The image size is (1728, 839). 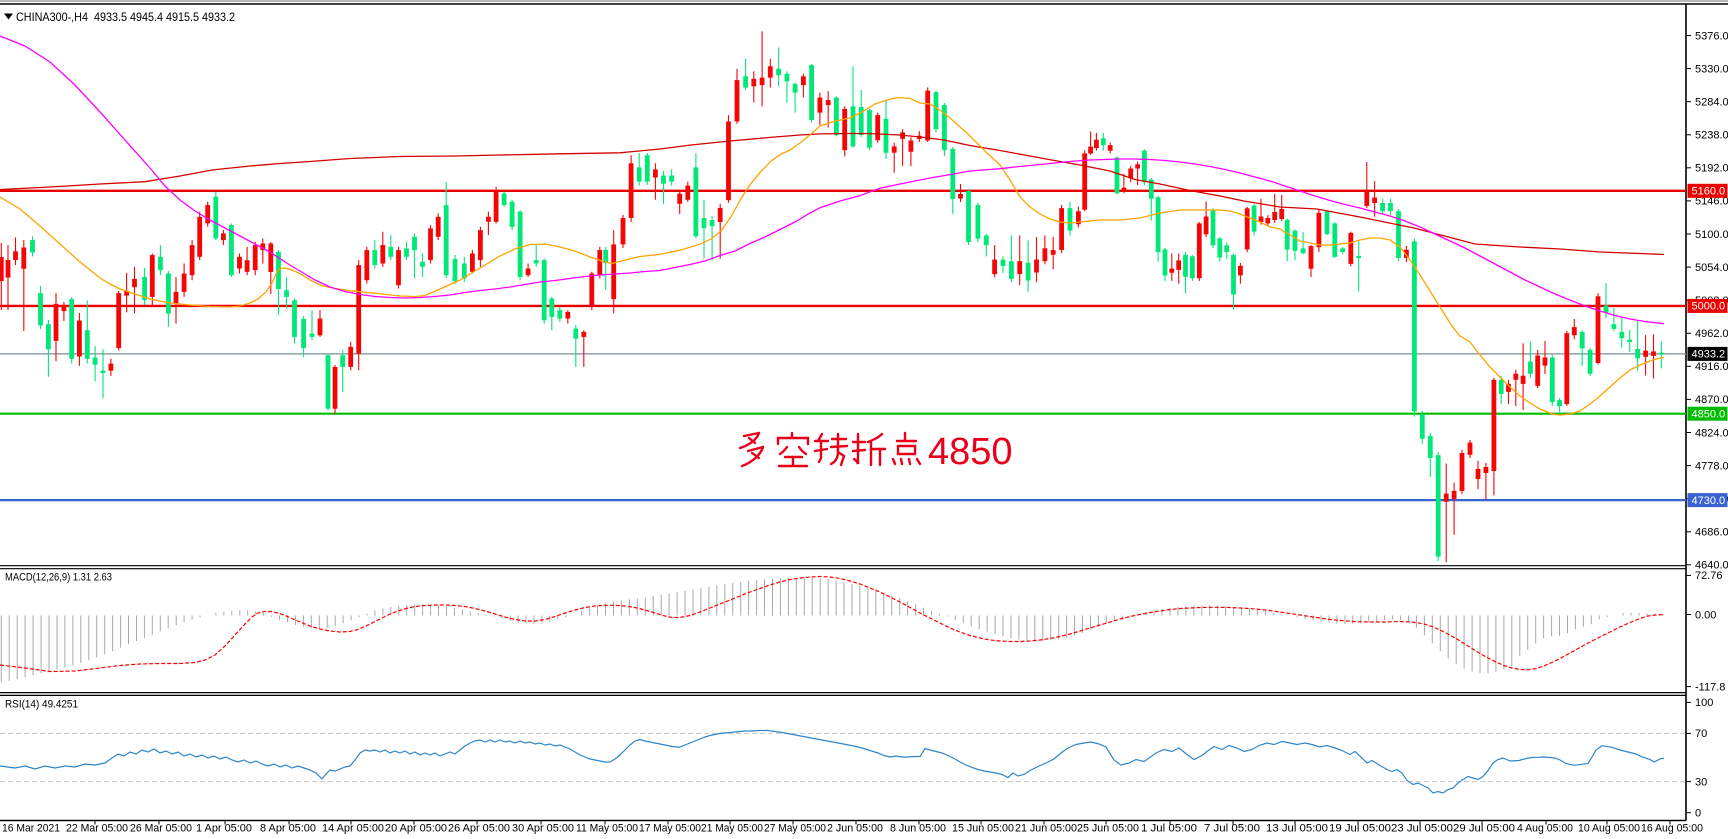 What do you see at coordinates (1701, 734) in the screenshot?
I see `svg-text: 70` at bounding box center [1701, 734].